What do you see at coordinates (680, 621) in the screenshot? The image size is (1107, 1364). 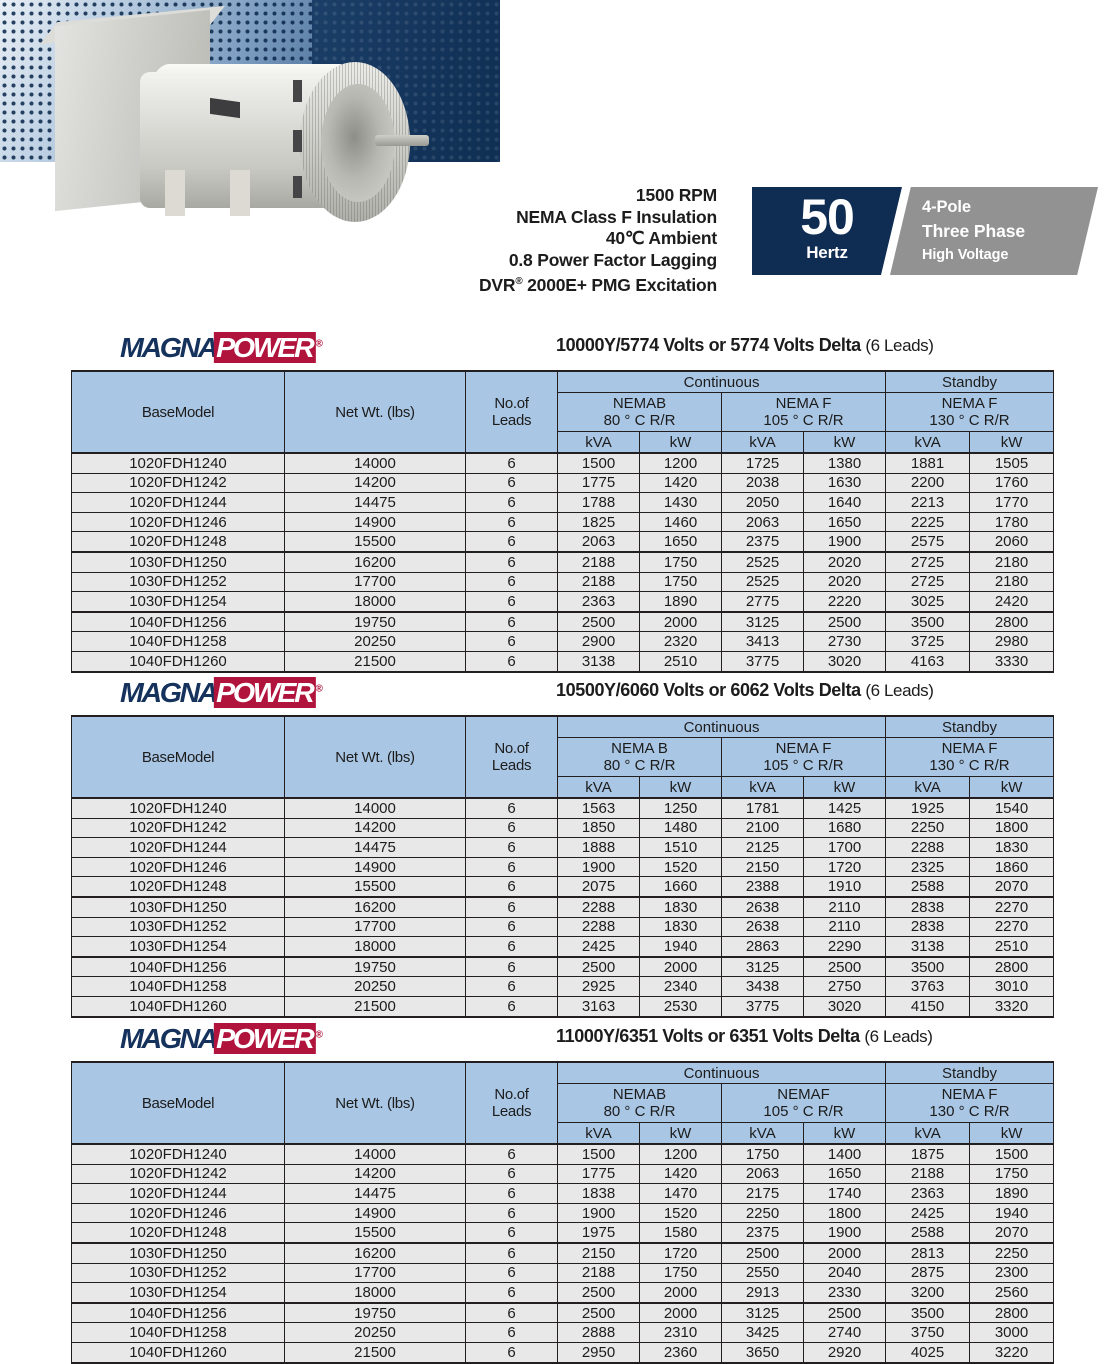 I see `cell-continuous-nemab-kw: 2000` at bounding box center [680, 621].